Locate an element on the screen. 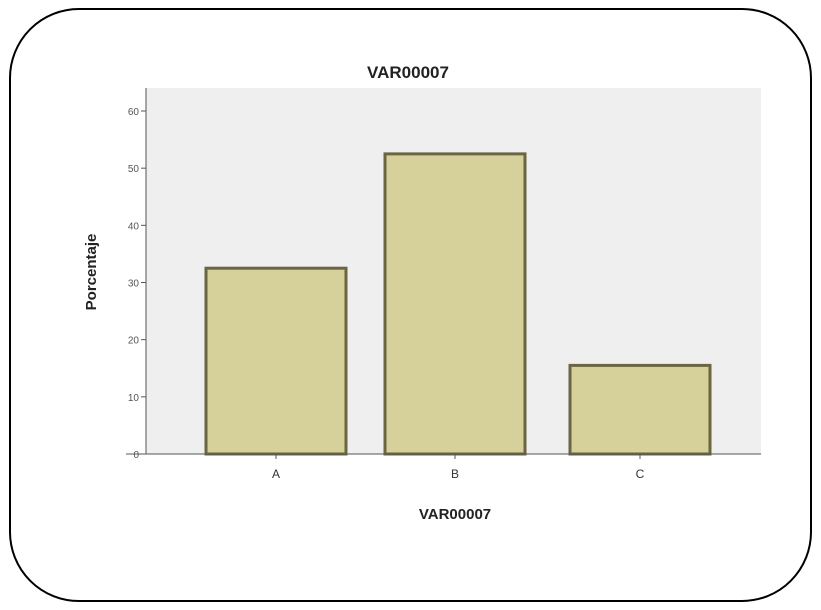 Image resolution: width=821 pixels, height=610 pixels. x-axis-title: VAR00007 is located at coordinates (455, 514).